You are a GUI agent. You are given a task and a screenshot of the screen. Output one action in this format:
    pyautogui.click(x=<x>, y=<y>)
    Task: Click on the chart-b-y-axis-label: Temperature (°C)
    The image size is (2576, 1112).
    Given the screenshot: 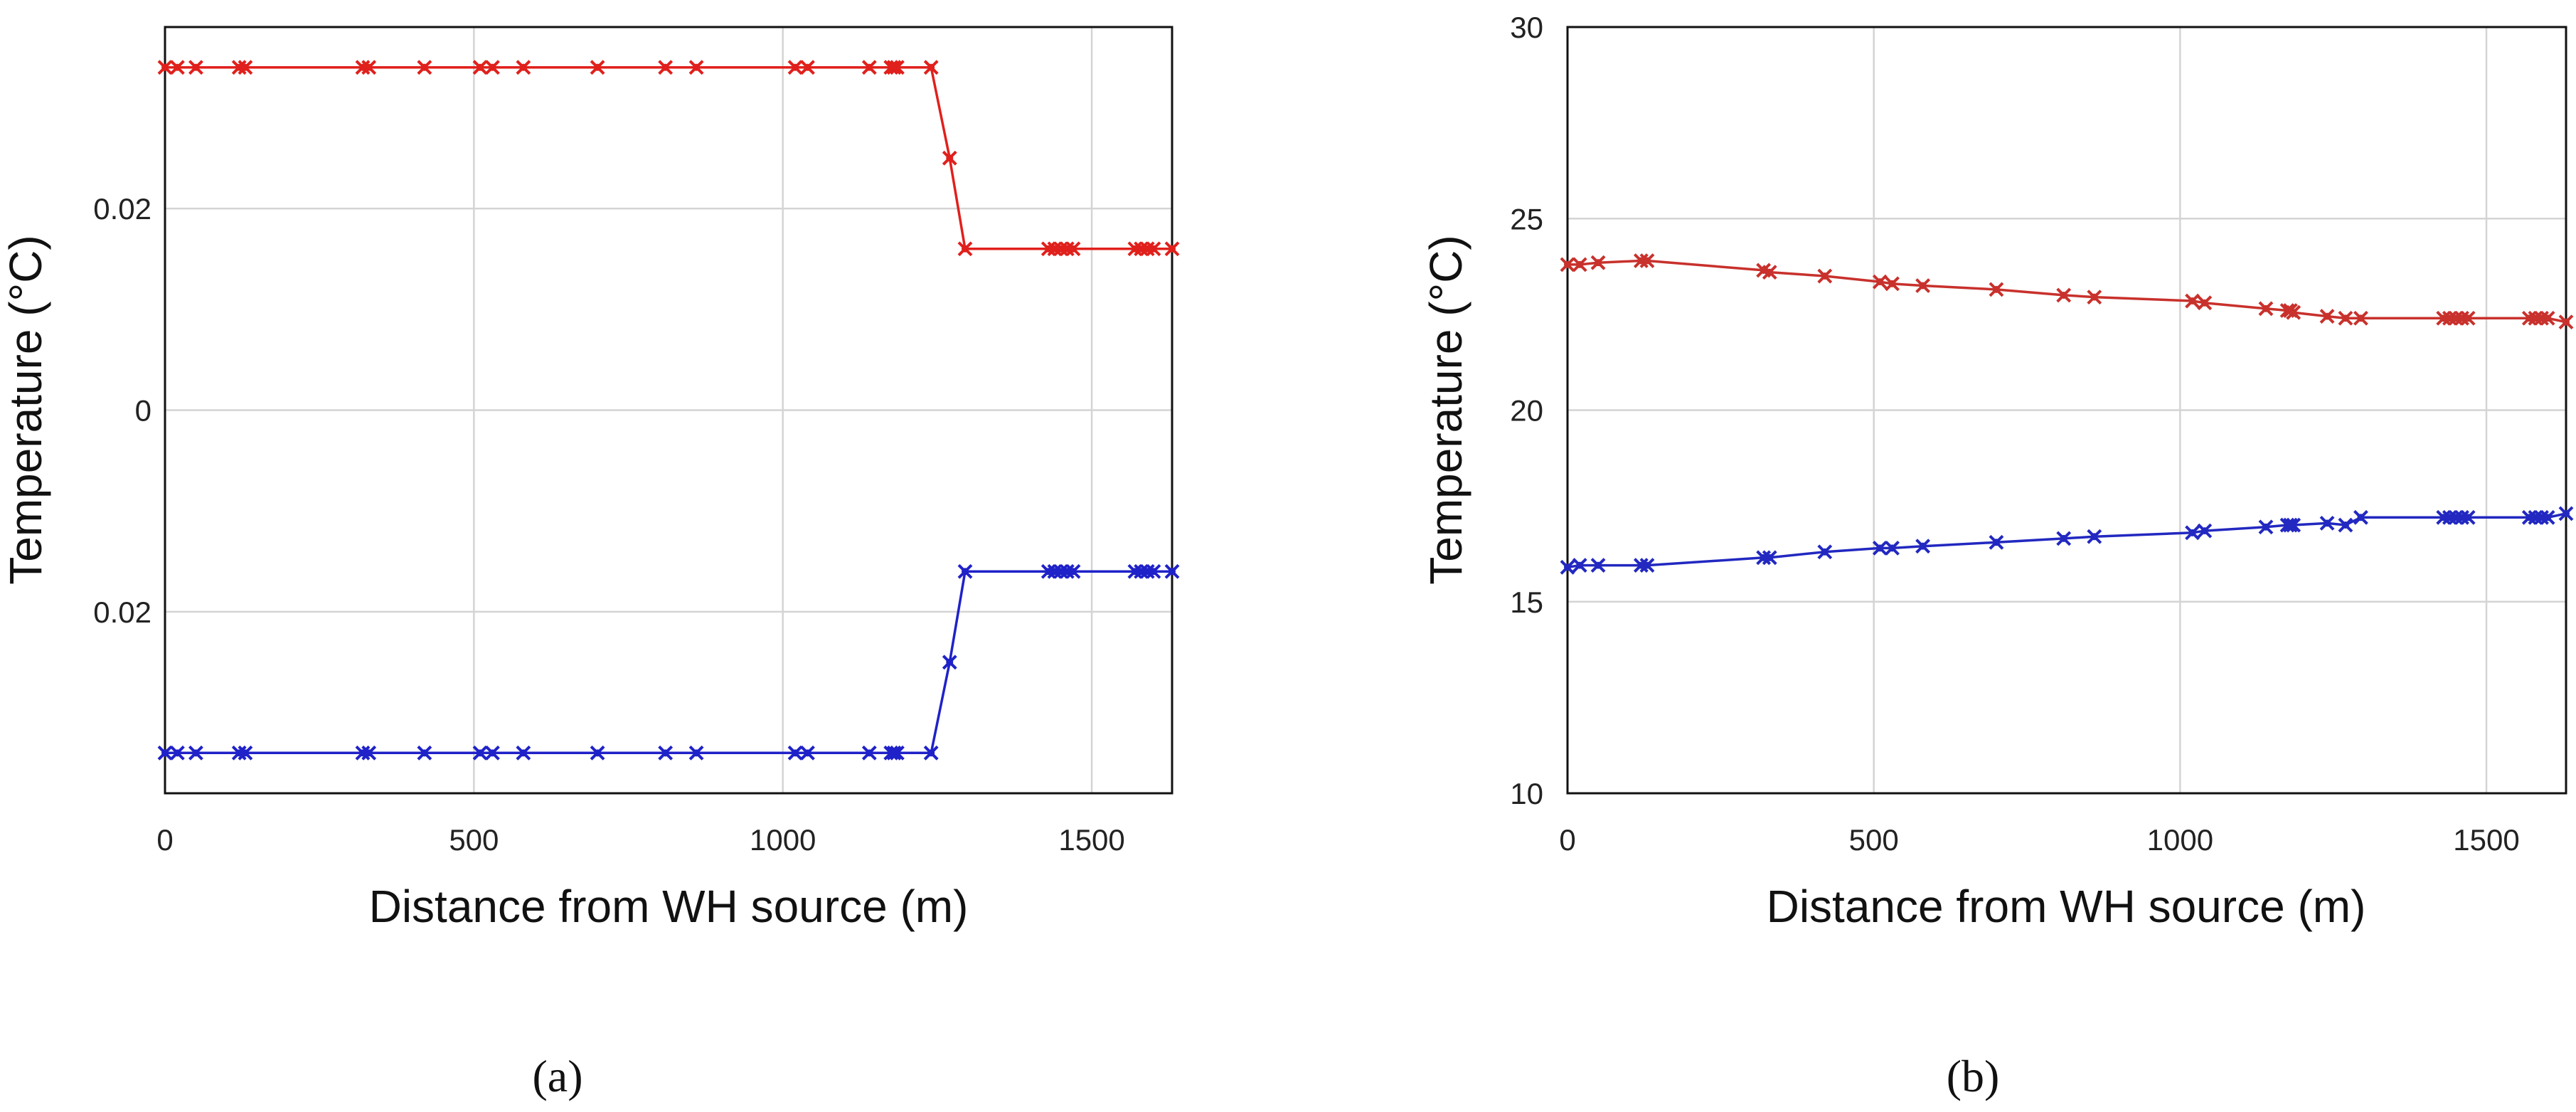 What is the action you would take?
    pyautogui.click(x=1445, y=410)
    